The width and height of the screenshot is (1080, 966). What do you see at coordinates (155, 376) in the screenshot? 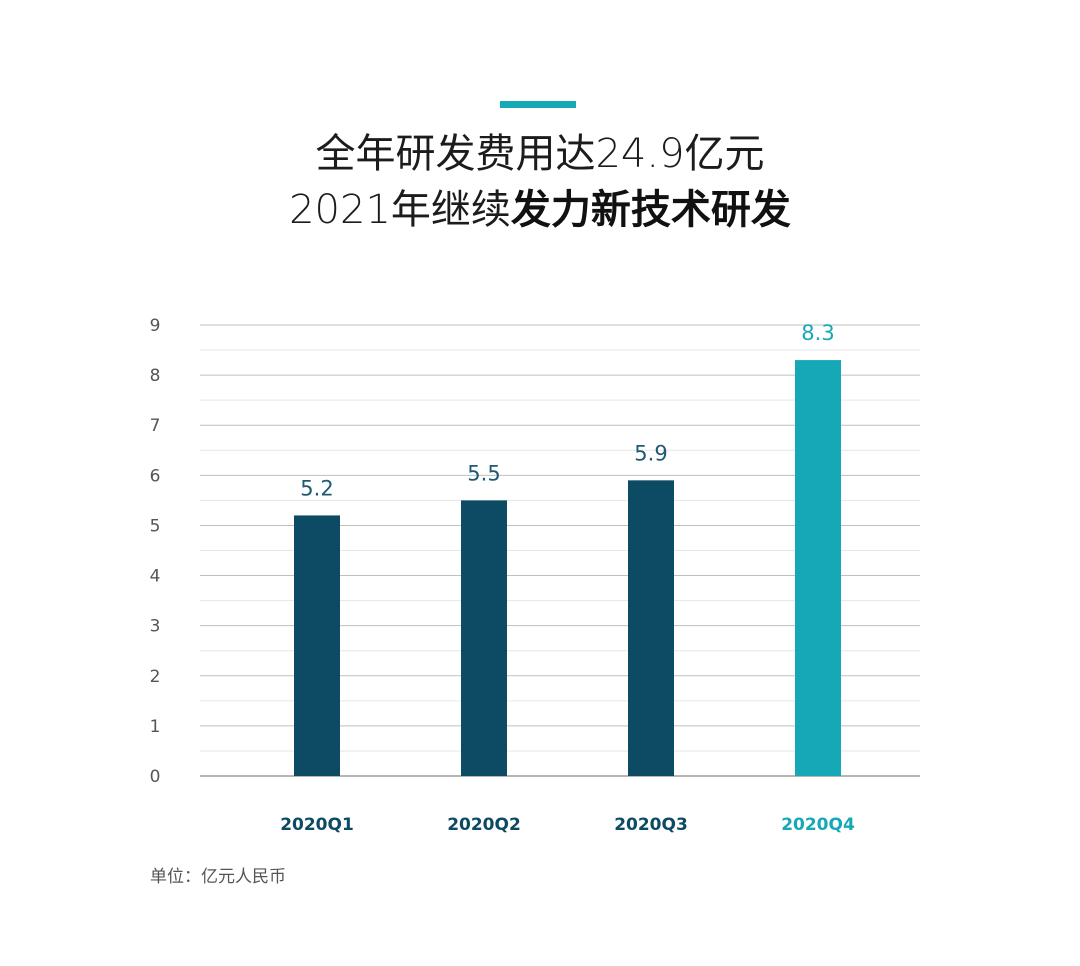
I see `y-tick-label: 8` at bounding box center [155, 376].